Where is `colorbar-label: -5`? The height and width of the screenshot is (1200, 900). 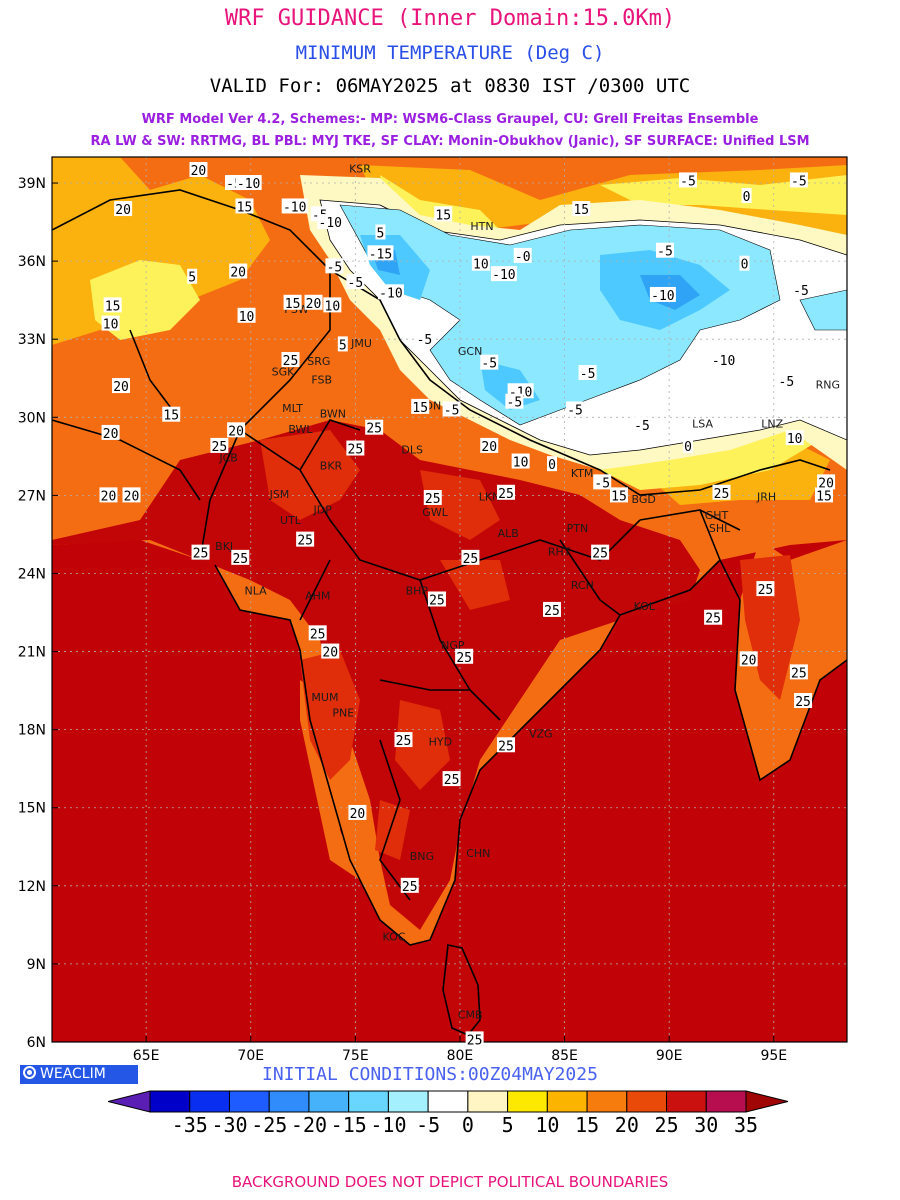
colorbar-label: -5 is located at coordinates (428, 1125).